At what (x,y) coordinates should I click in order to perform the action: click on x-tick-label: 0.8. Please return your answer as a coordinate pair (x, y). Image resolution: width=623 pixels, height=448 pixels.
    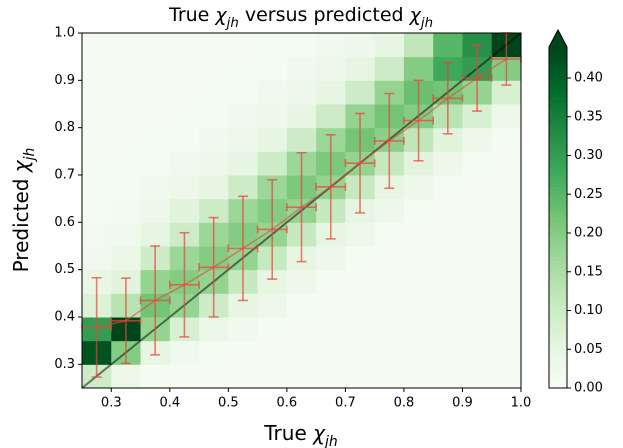
    Looking at the image, I should click on (404, 403).